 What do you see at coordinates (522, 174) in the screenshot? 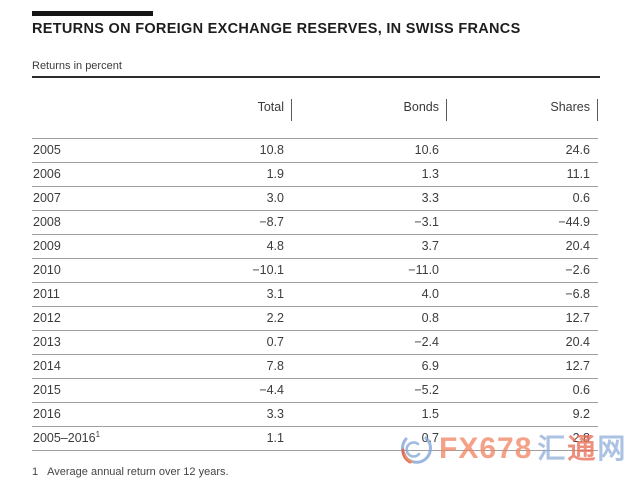
I see `shares-cell: 11.1` at bounding box center [522, 174].